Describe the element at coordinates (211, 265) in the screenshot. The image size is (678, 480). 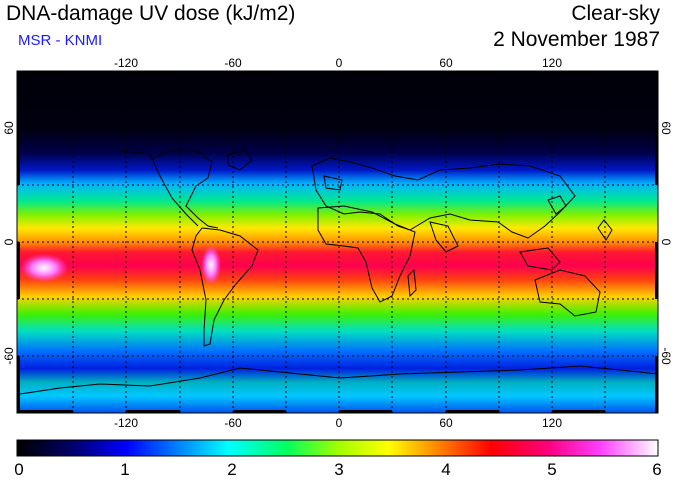
I see `uv-hotspot-andes` at that location.